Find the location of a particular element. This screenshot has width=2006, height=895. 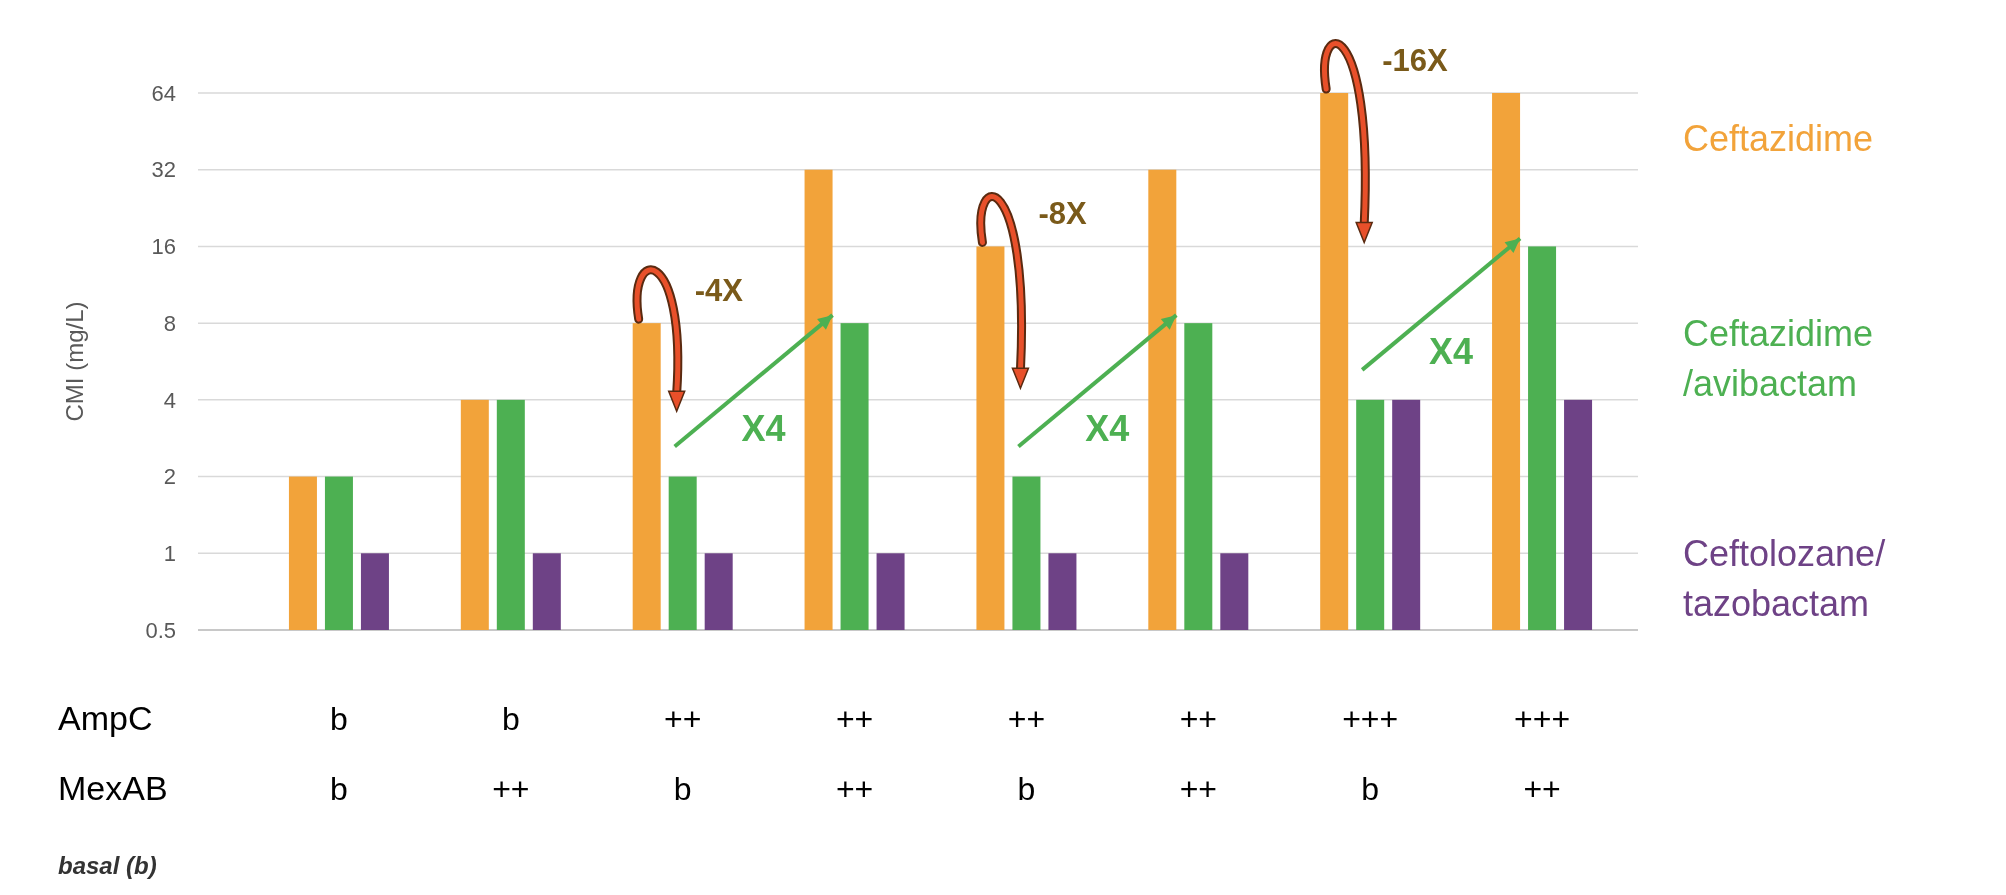

y-tick-label: 4 is located at coordinates (169, 400).